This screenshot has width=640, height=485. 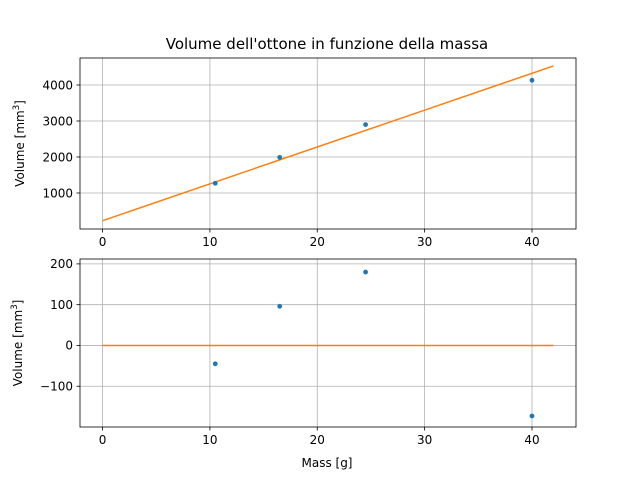 I want to click on y-tick-label: 100, so click(x=61, y=305).